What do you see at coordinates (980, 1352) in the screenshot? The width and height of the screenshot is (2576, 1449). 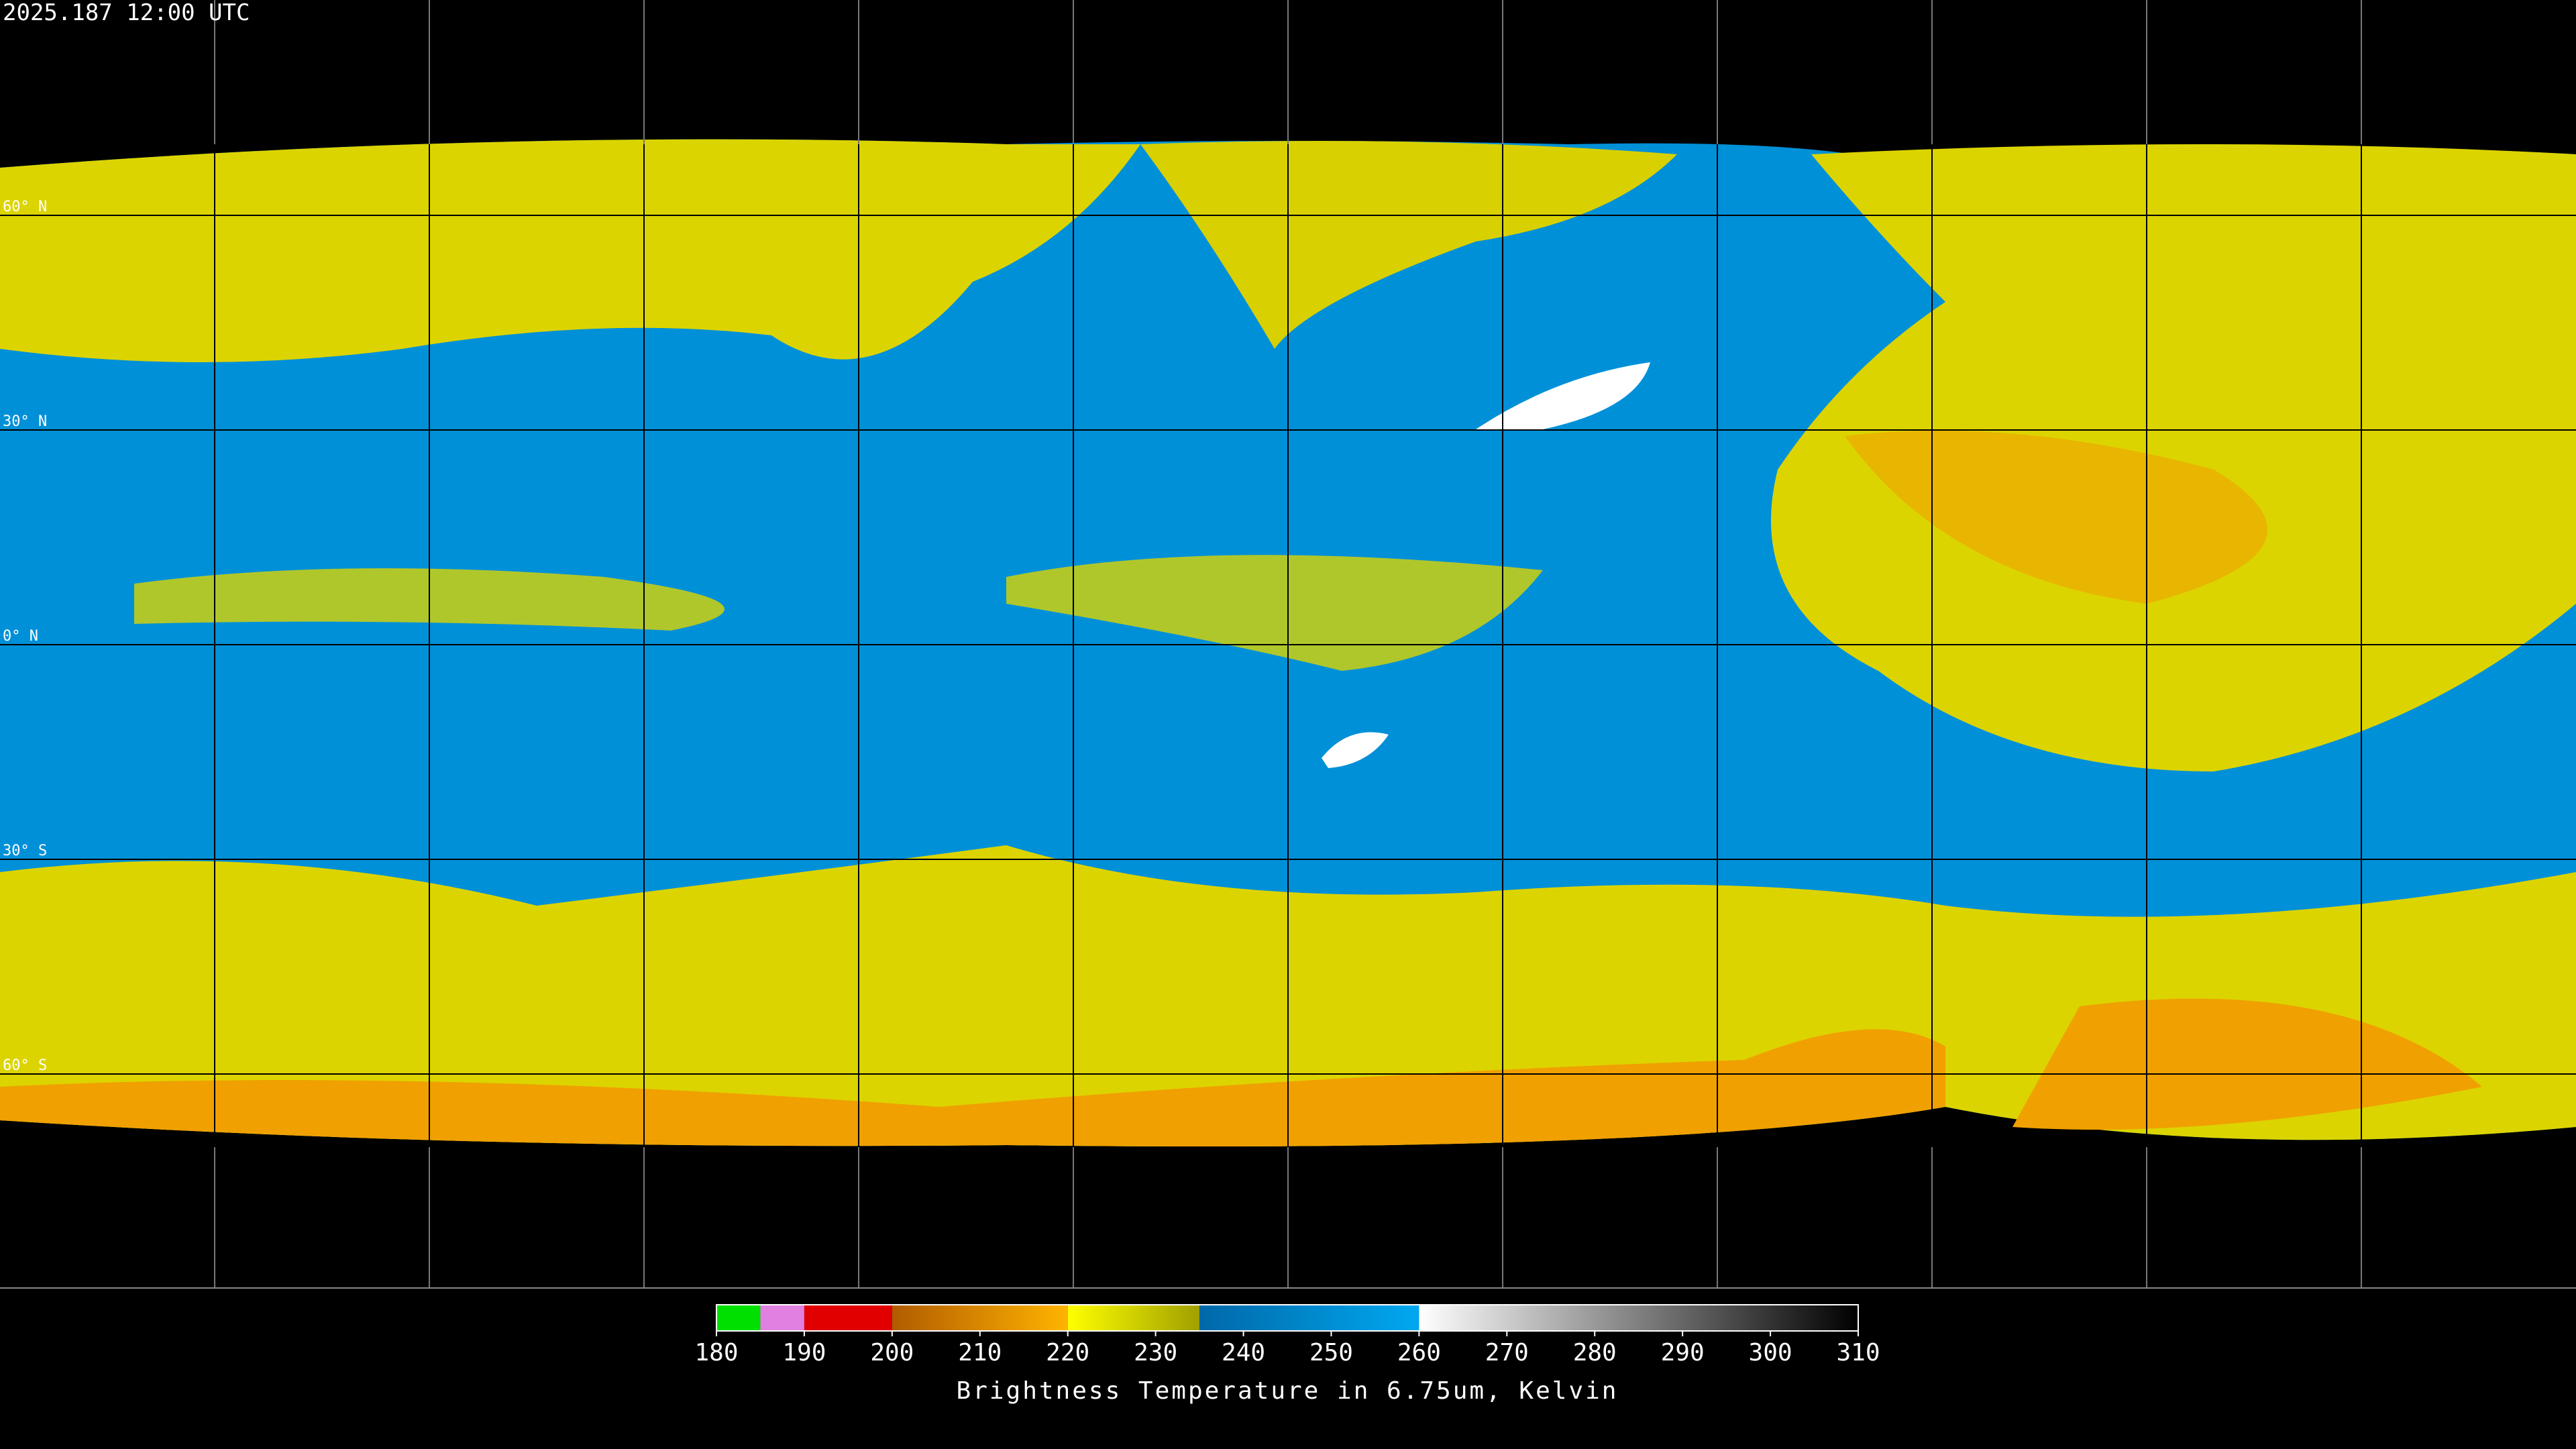 I see `colorbar-tick-label: 210` at bounding box center [980, 1352].